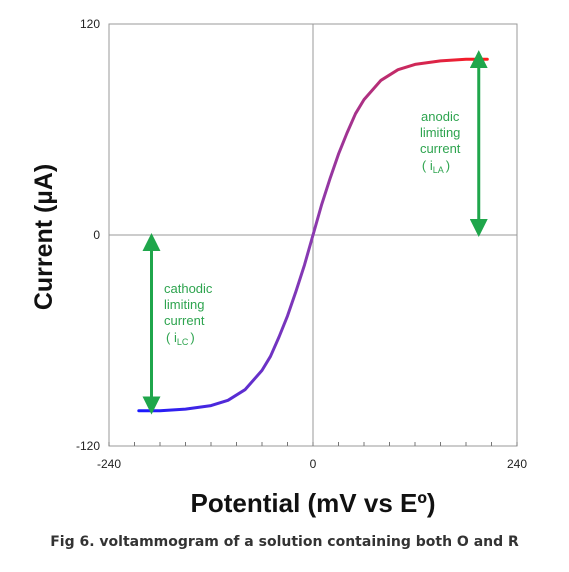 This screenshot has height=572, width=569. I want to click on x-tick-label-right: 240, so click(517, 464).